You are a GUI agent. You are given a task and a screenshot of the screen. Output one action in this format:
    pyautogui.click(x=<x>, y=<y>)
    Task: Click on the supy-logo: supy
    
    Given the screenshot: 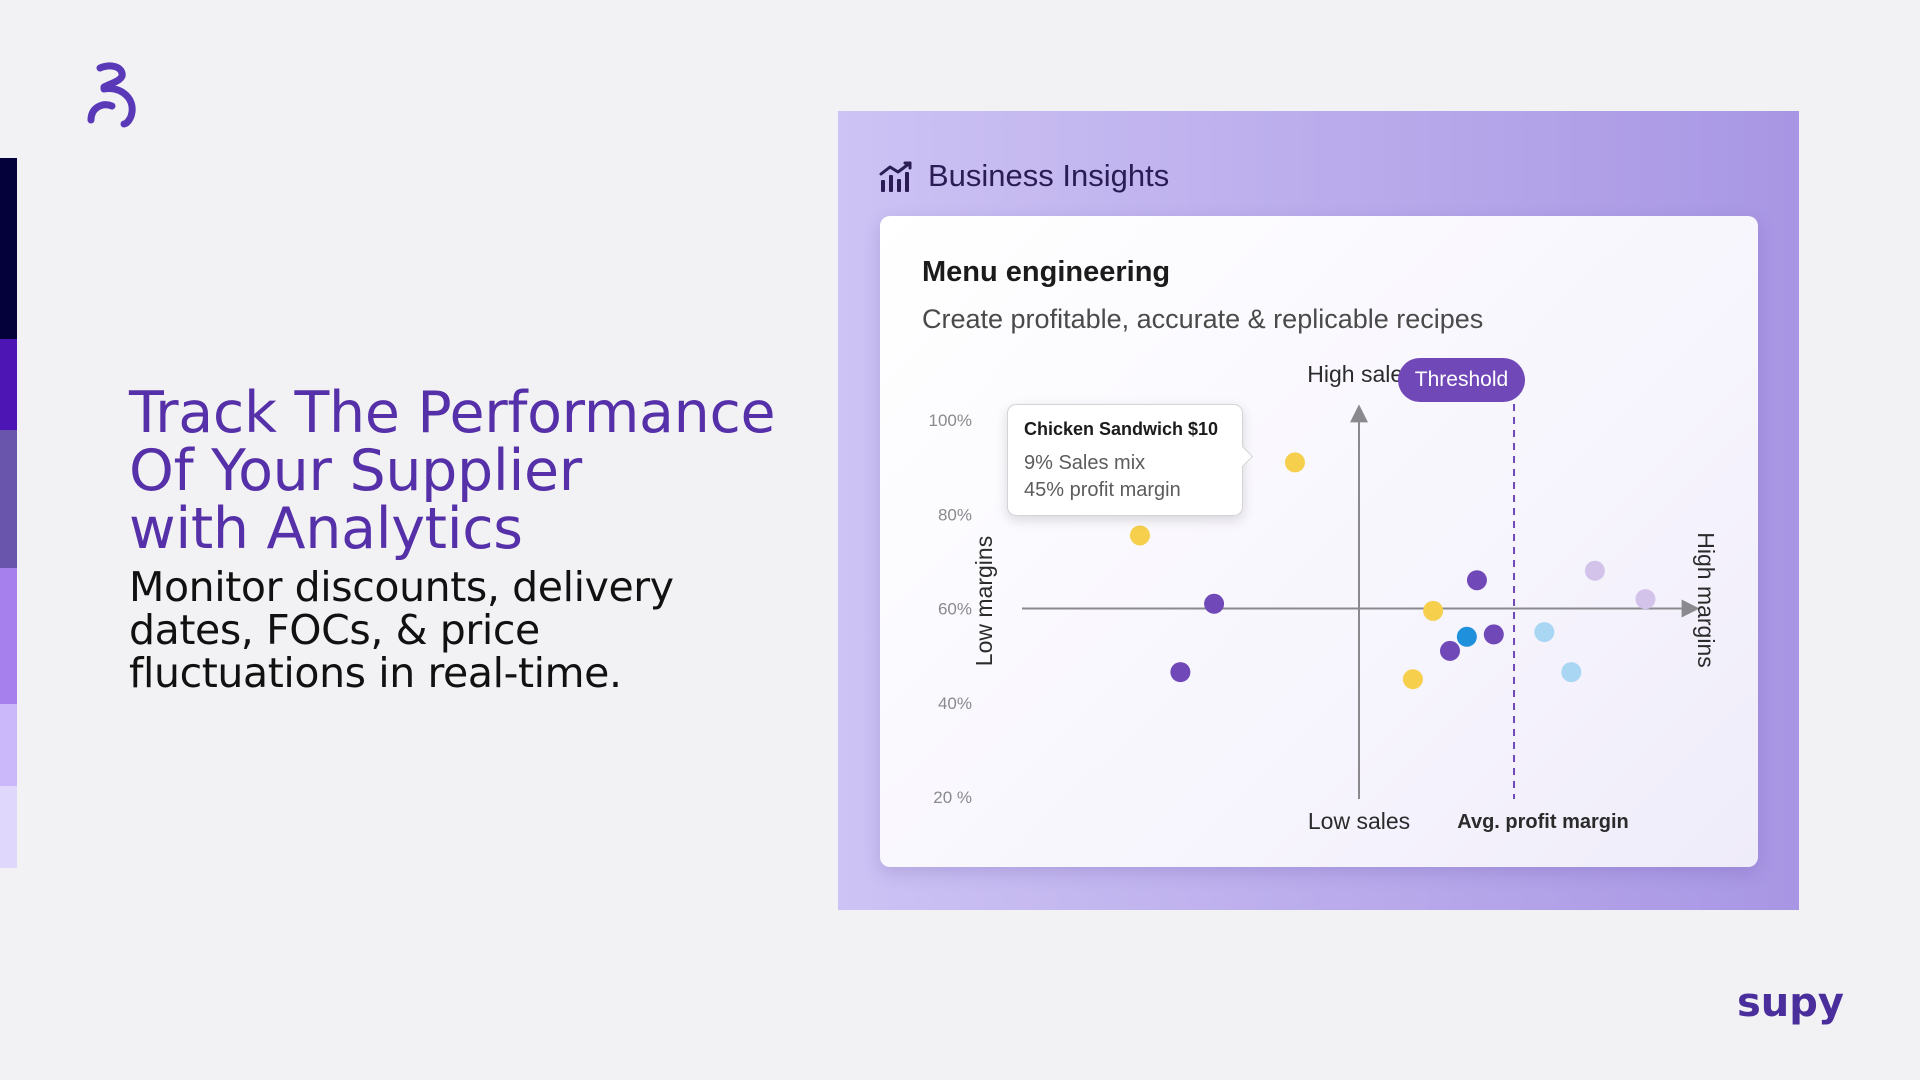 What is the action you would take?
    pyautogui.click(x=1790, y=1003)
    